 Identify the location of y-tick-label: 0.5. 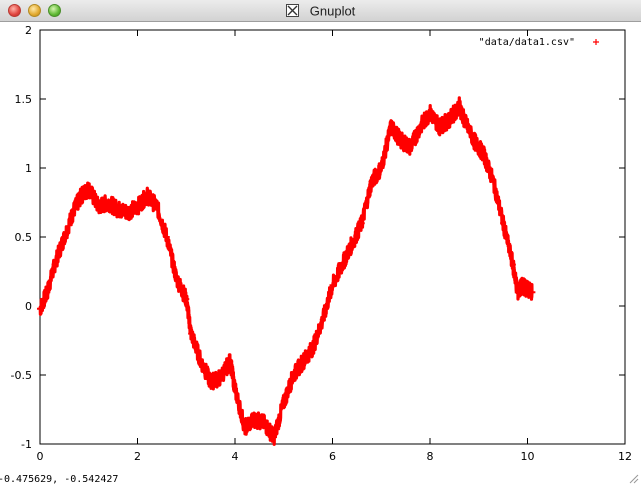
(24, 237).